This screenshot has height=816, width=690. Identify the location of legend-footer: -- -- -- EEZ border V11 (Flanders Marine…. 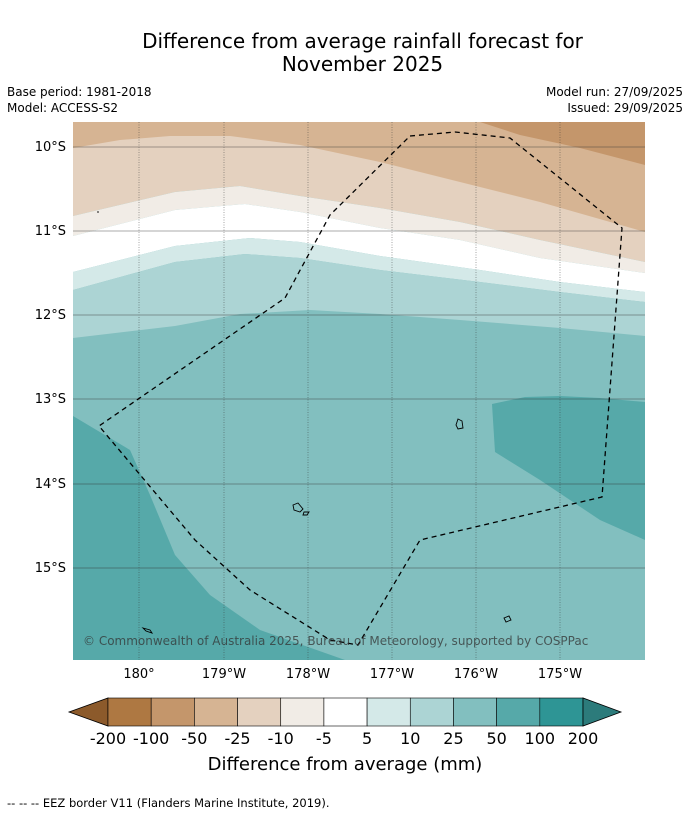
(168, 803).